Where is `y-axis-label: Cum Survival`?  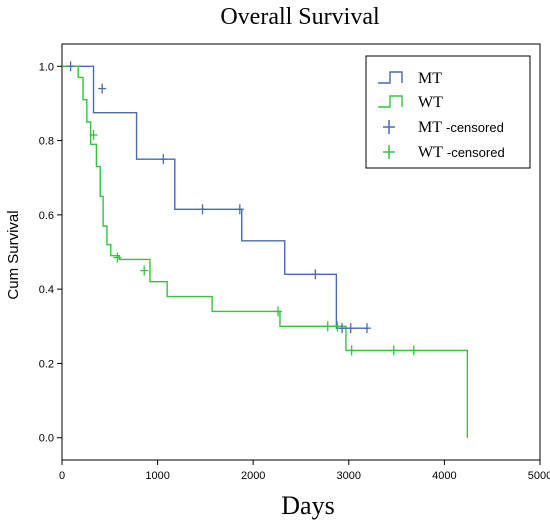 y-axis-label: Cum Survival is located at coordinates (13, 254).